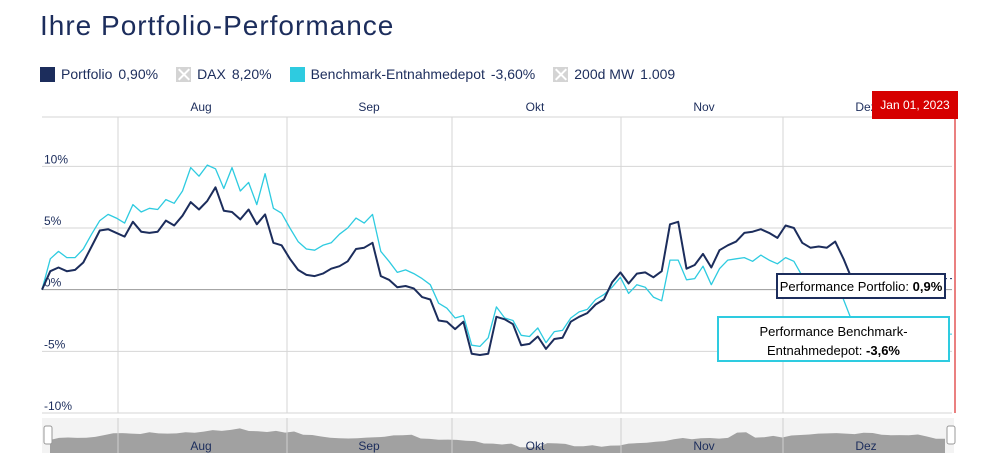 This screenshot has height=469, width=1000. I want to click on tooltip-portfolio: Performance Portfolio: 0,9%, so click(861, 286).